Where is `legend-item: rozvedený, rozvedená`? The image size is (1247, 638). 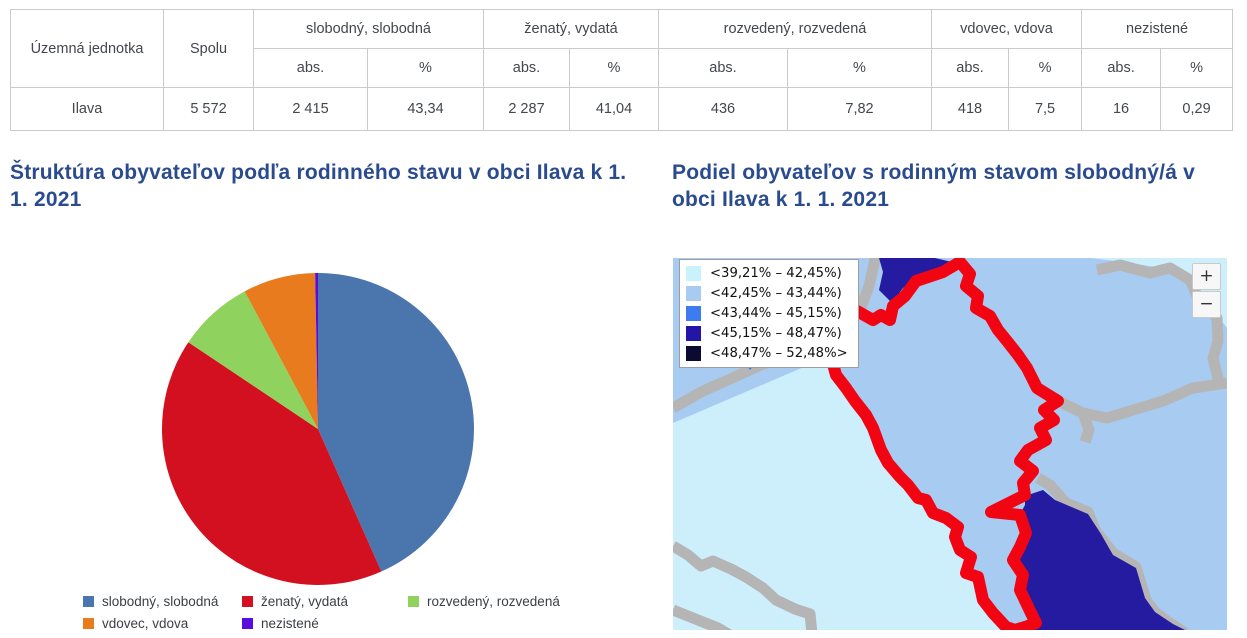
legend-item: rozvedený, rozvedená is located at coordinates (484, 601).